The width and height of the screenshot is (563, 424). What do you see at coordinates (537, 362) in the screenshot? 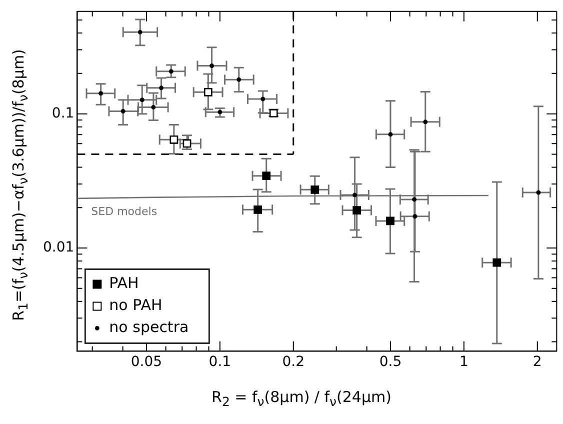
I see `x-tick-label: 2` at bounding box center [537, 362].